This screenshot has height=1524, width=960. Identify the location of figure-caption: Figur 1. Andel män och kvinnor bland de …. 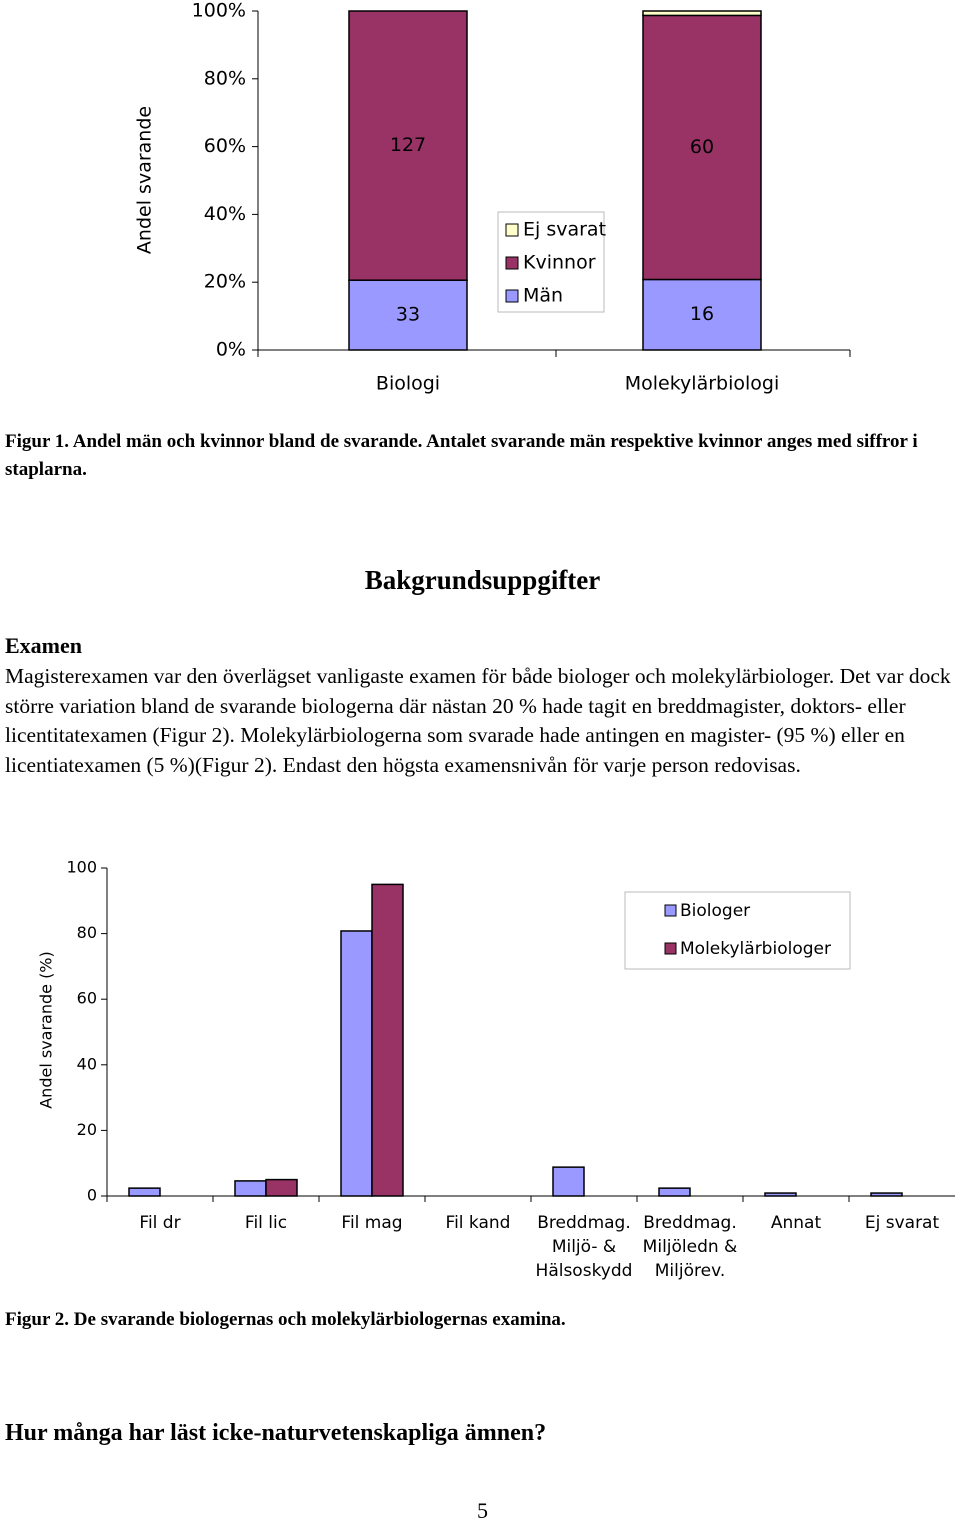
(461, 455).